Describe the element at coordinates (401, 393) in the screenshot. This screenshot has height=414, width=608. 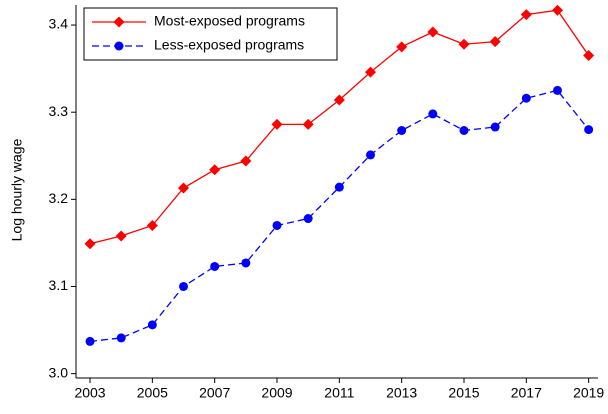
I see `x-tick-label: 2013` at that location.